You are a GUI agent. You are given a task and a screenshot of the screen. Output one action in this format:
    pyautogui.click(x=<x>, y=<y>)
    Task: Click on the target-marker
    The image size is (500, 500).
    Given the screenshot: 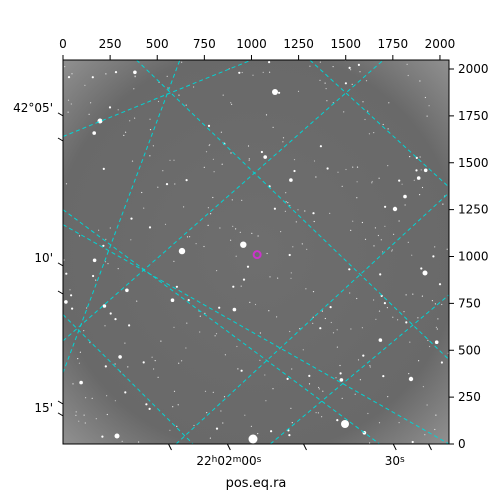 What is the action you would take?
    pyautogui.click(x=257, y=255)
    